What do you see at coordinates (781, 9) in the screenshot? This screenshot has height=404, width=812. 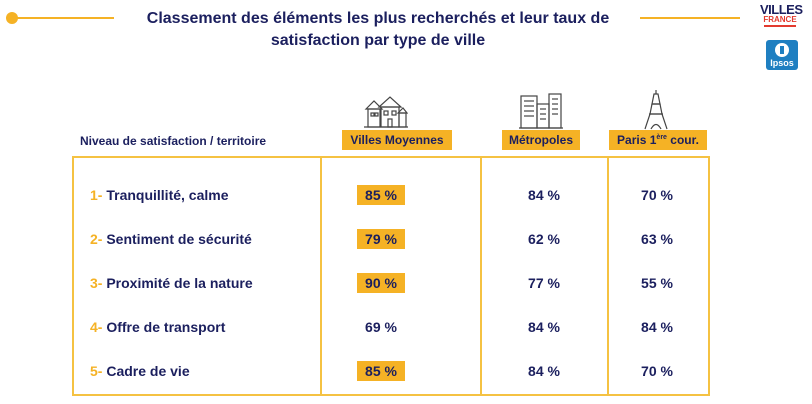 I see `villes-logo-line1: VILLES` at bounding box center [781, 9].